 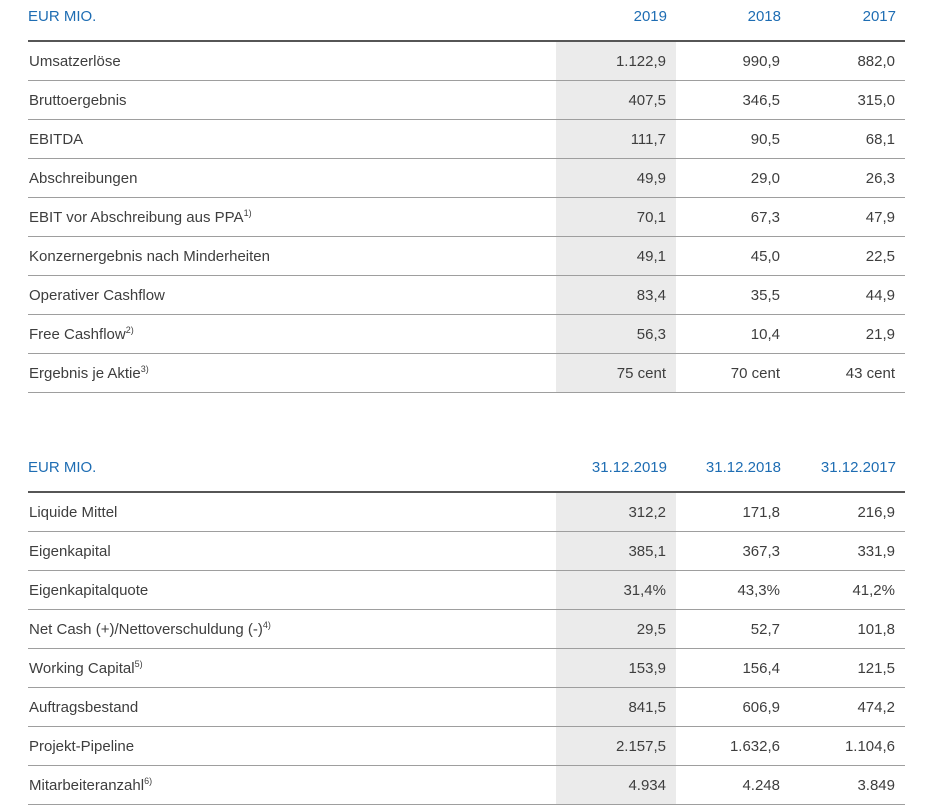 What do you see at coordinates (733, 629) in the screenshot?
I see `value-prior-period: 52,7` at bounding box center [733, 629].